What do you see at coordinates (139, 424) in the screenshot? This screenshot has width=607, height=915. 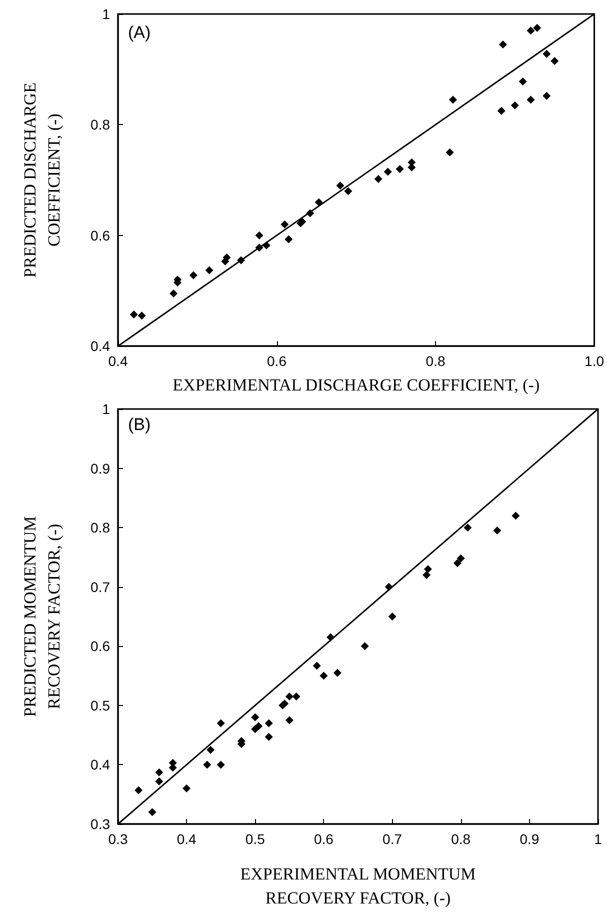 I see `annotation: (B)` at bounding box center [139, 424].